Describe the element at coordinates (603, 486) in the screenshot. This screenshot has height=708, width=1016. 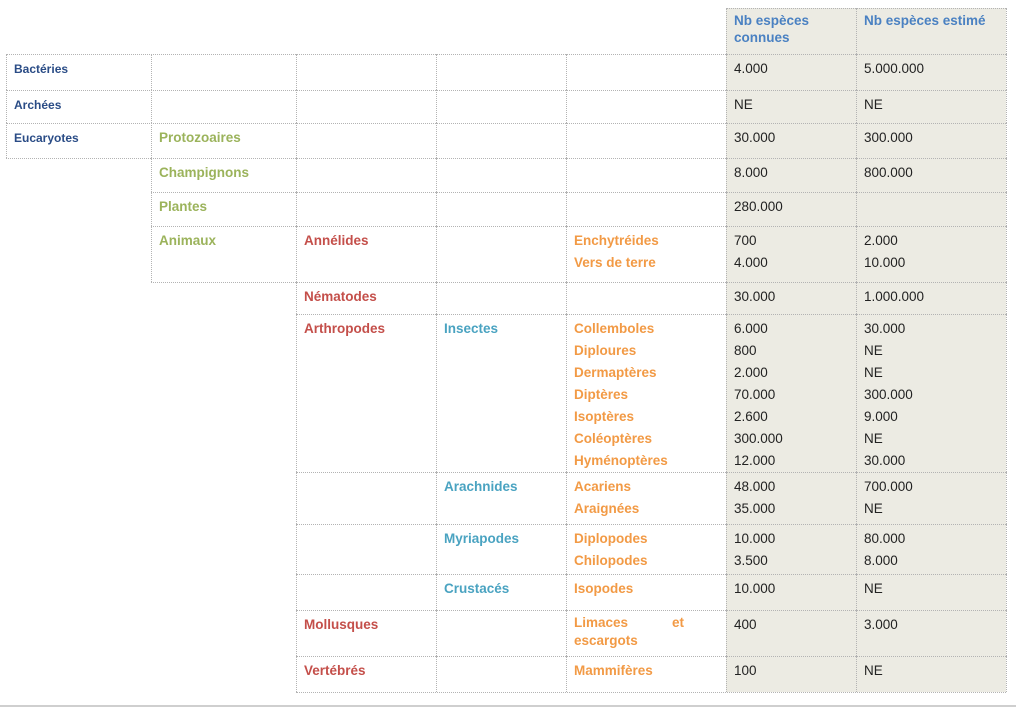
I see `group-cell-line: Acariens` at that location.